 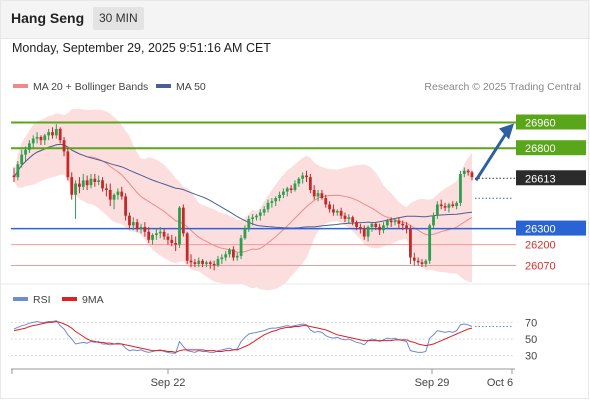 I want to click on x-tick-label: Sep 29, so click(x=432, y=383).